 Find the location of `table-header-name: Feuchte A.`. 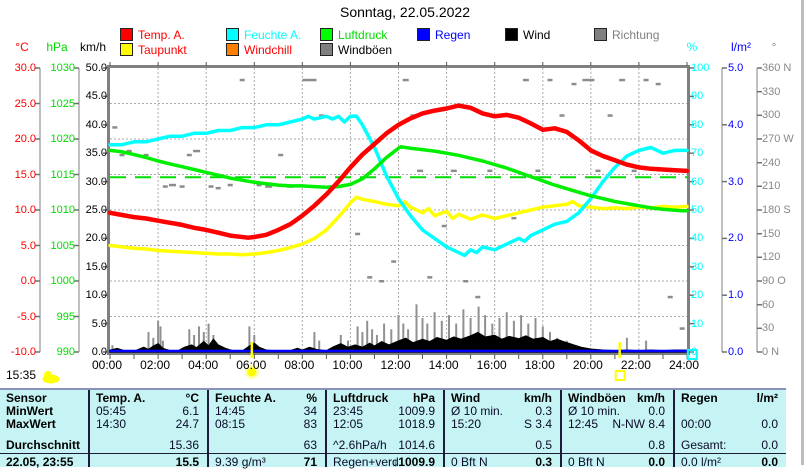

table-header-name: Feuchte A. is located at coordinates (245, 398).